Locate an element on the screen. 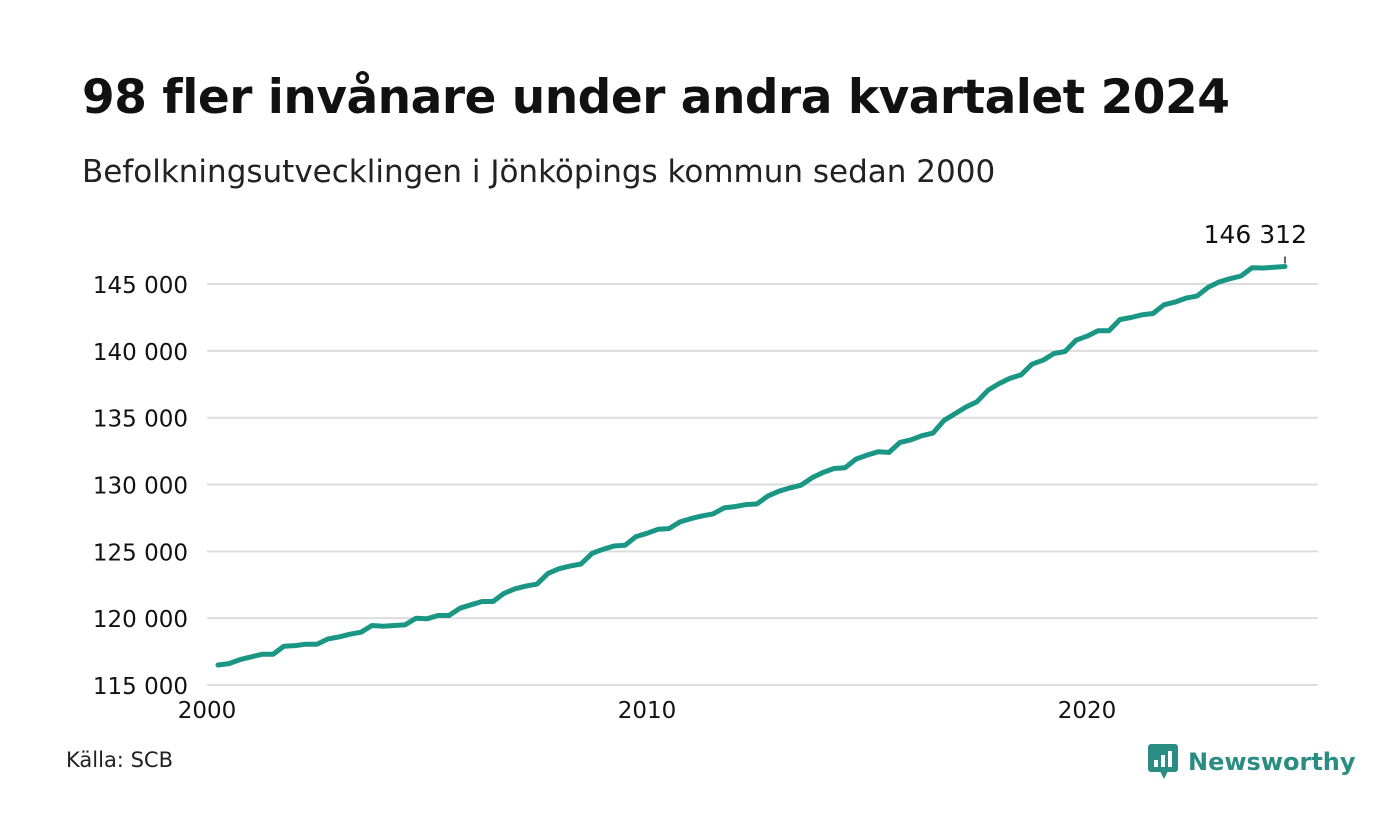  y-tick-label: 145 000 is located at coordinates (140, 286).